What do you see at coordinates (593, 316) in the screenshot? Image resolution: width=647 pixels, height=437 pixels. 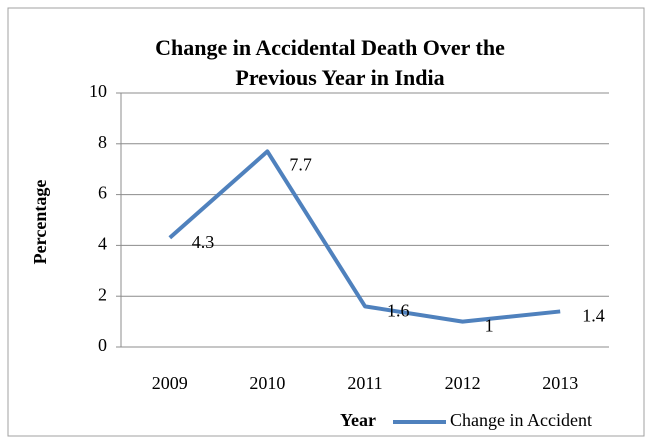 I see `data-label: 1.4` at bounding box center [593, 316].